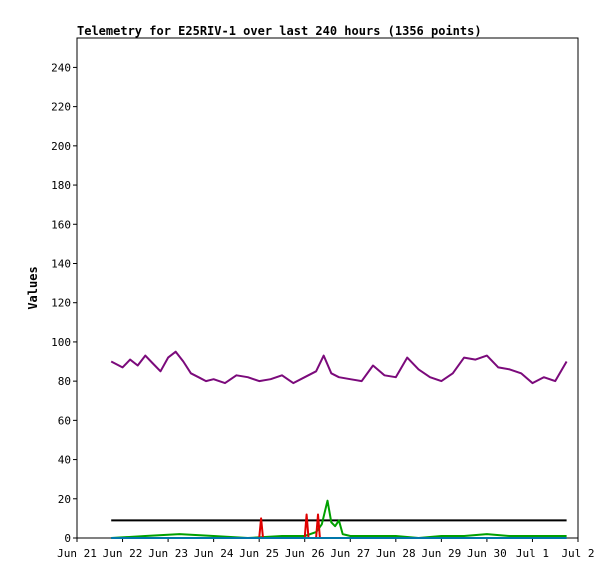 This screenshot has width=615, height=584. What do you see at coordinates (61, 342) in the screenshot?
I see `y-tick-label: 100` at bounding box center [61, 342].